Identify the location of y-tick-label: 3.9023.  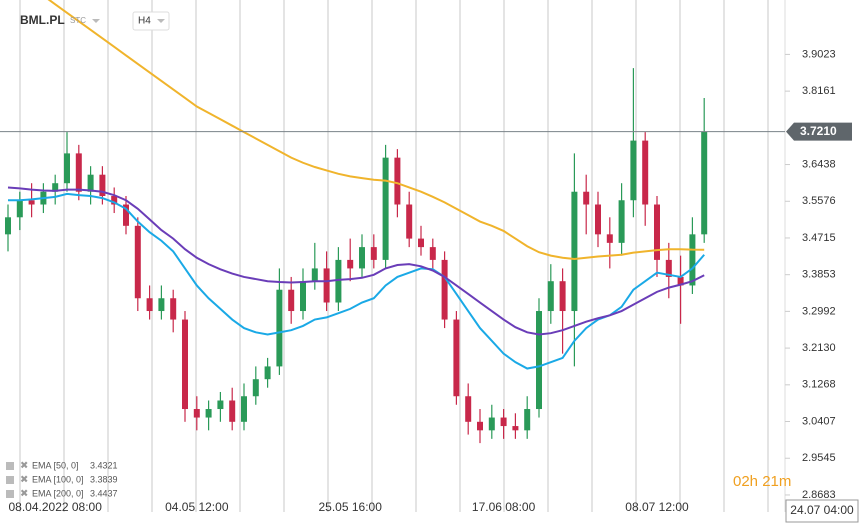
(819, 54).